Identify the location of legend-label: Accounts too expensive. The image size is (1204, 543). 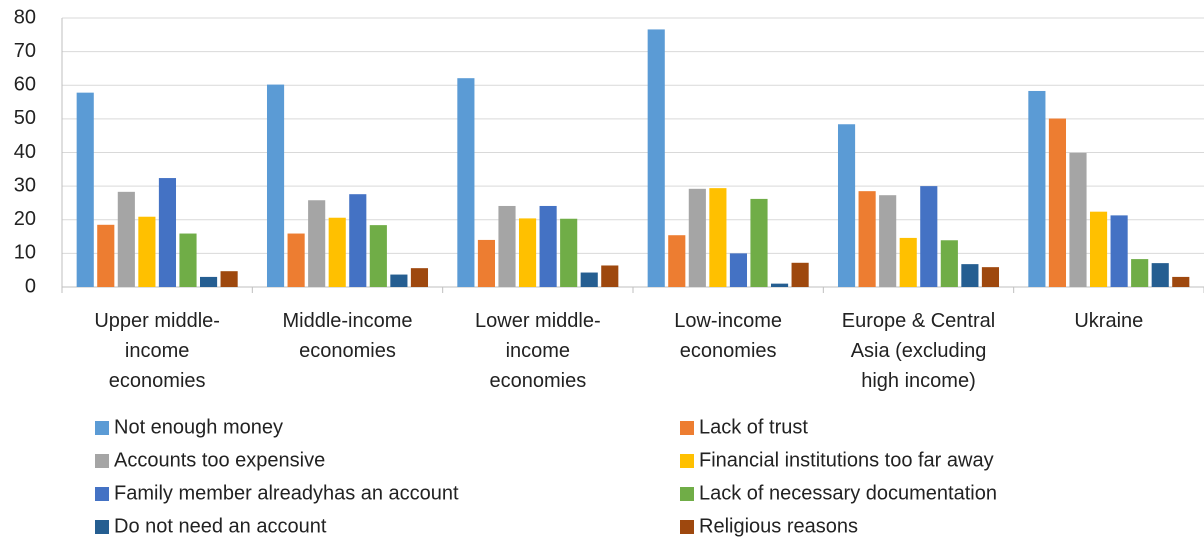
(219, 460).